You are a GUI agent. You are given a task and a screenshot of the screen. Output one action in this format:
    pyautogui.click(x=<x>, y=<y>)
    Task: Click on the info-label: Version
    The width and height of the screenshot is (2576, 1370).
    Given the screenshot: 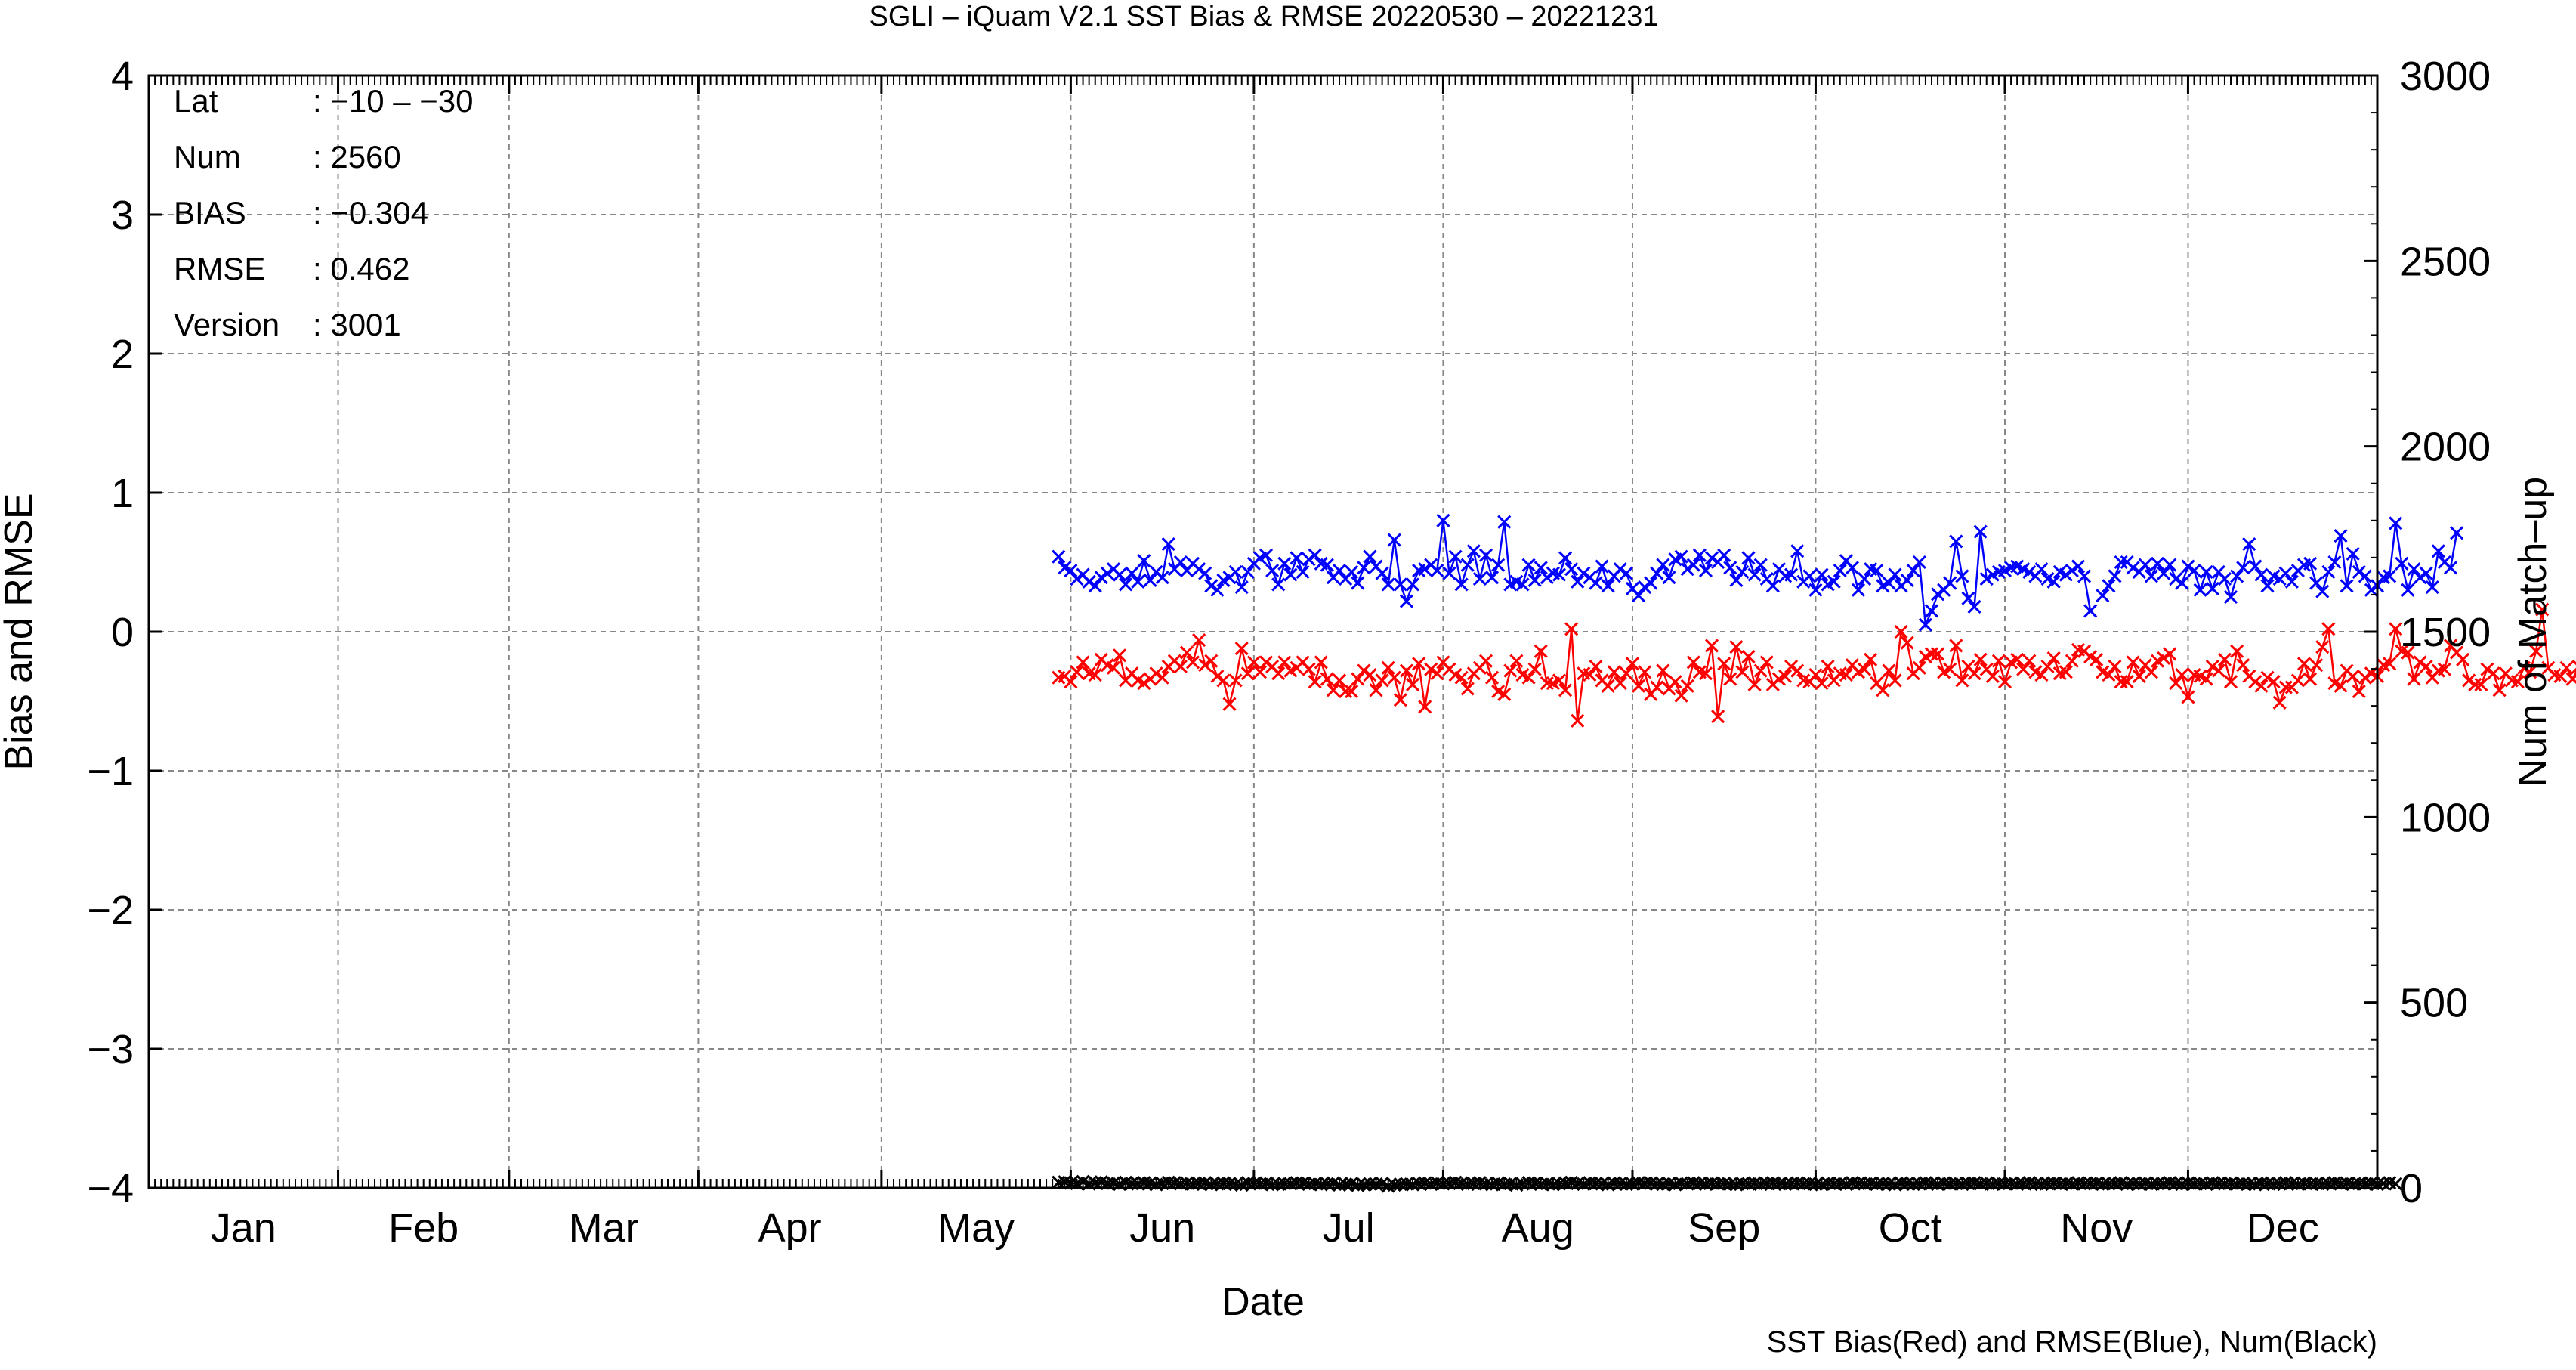 What is the action you would take?
    pyautogui.click(x=227, y=324)
    